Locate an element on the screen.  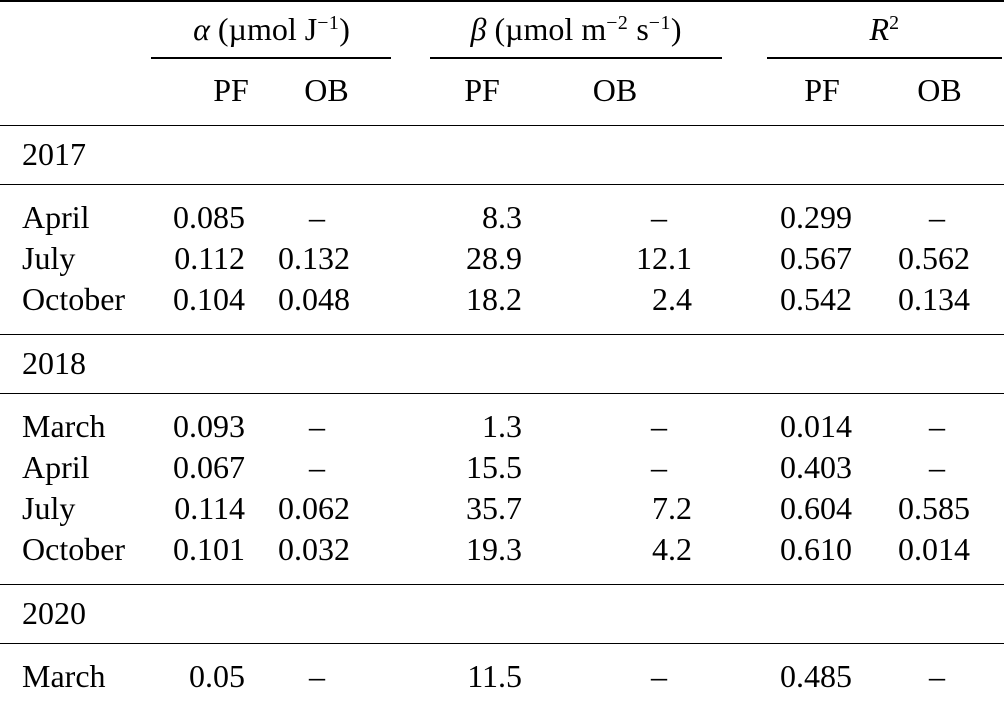
beta-pf-header: PF is located at coordinates (439, 91).